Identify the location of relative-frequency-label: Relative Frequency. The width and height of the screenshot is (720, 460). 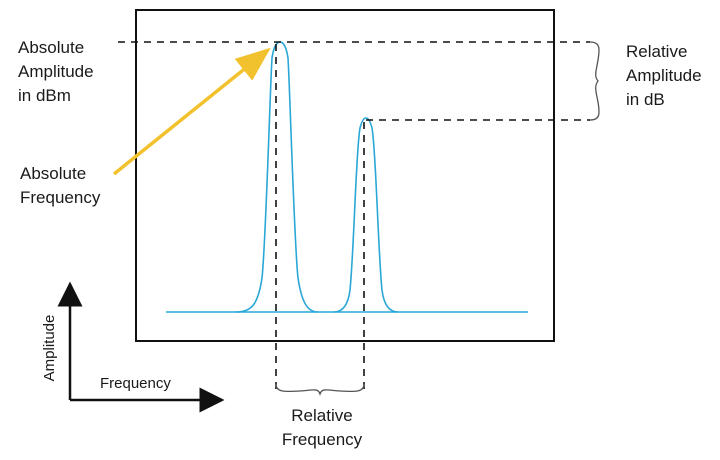
(322, 427).